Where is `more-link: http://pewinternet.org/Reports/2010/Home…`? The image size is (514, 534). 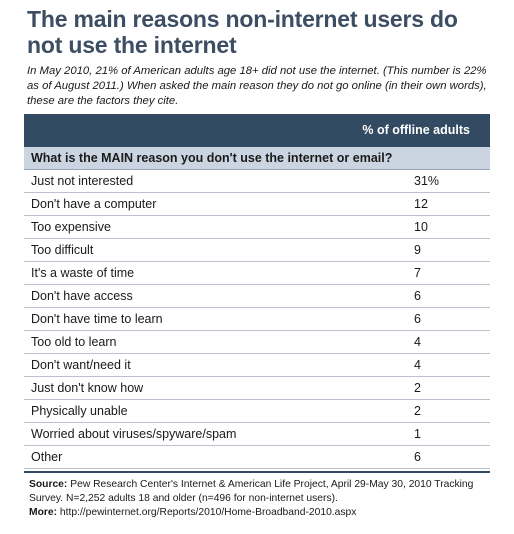
more-link: http://pewinternet.org/Reports/2010/Home… is located at coordinates (208, 512).